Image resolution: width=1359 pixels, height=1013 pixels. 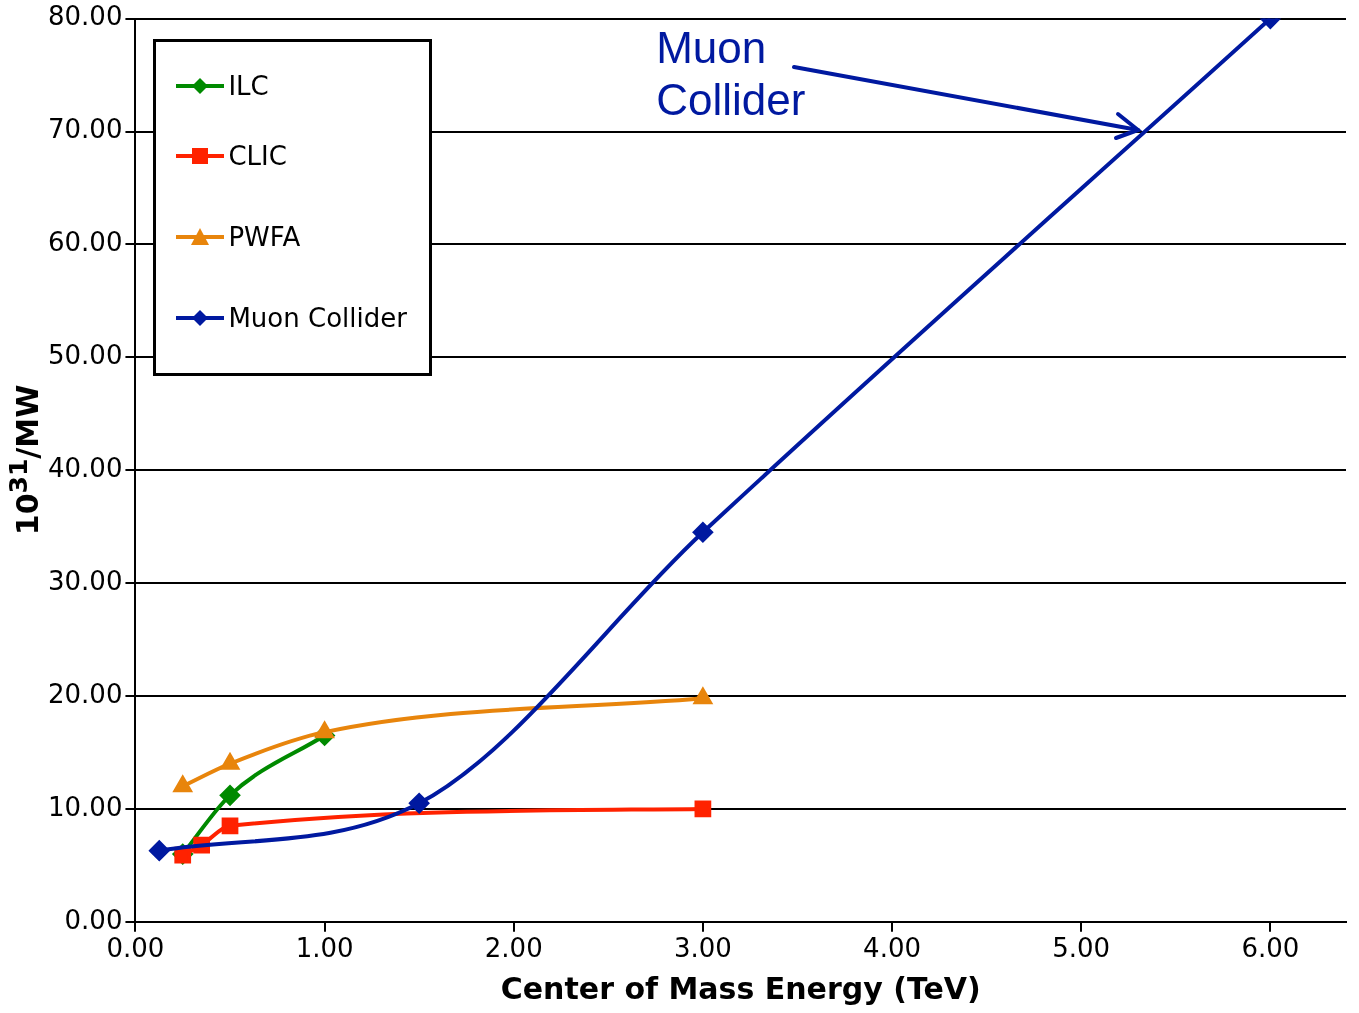 I want to click on x-tick-label: 6.00, so click(x=1270, y=948).